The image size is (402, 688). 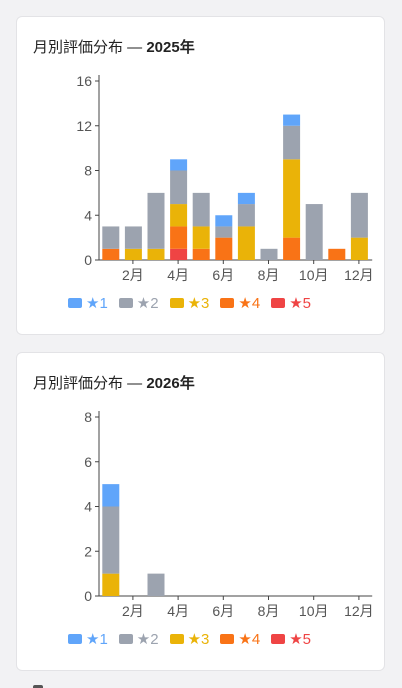 I want to click on bar-segment-5月-★3, so click(x=201, y=237).